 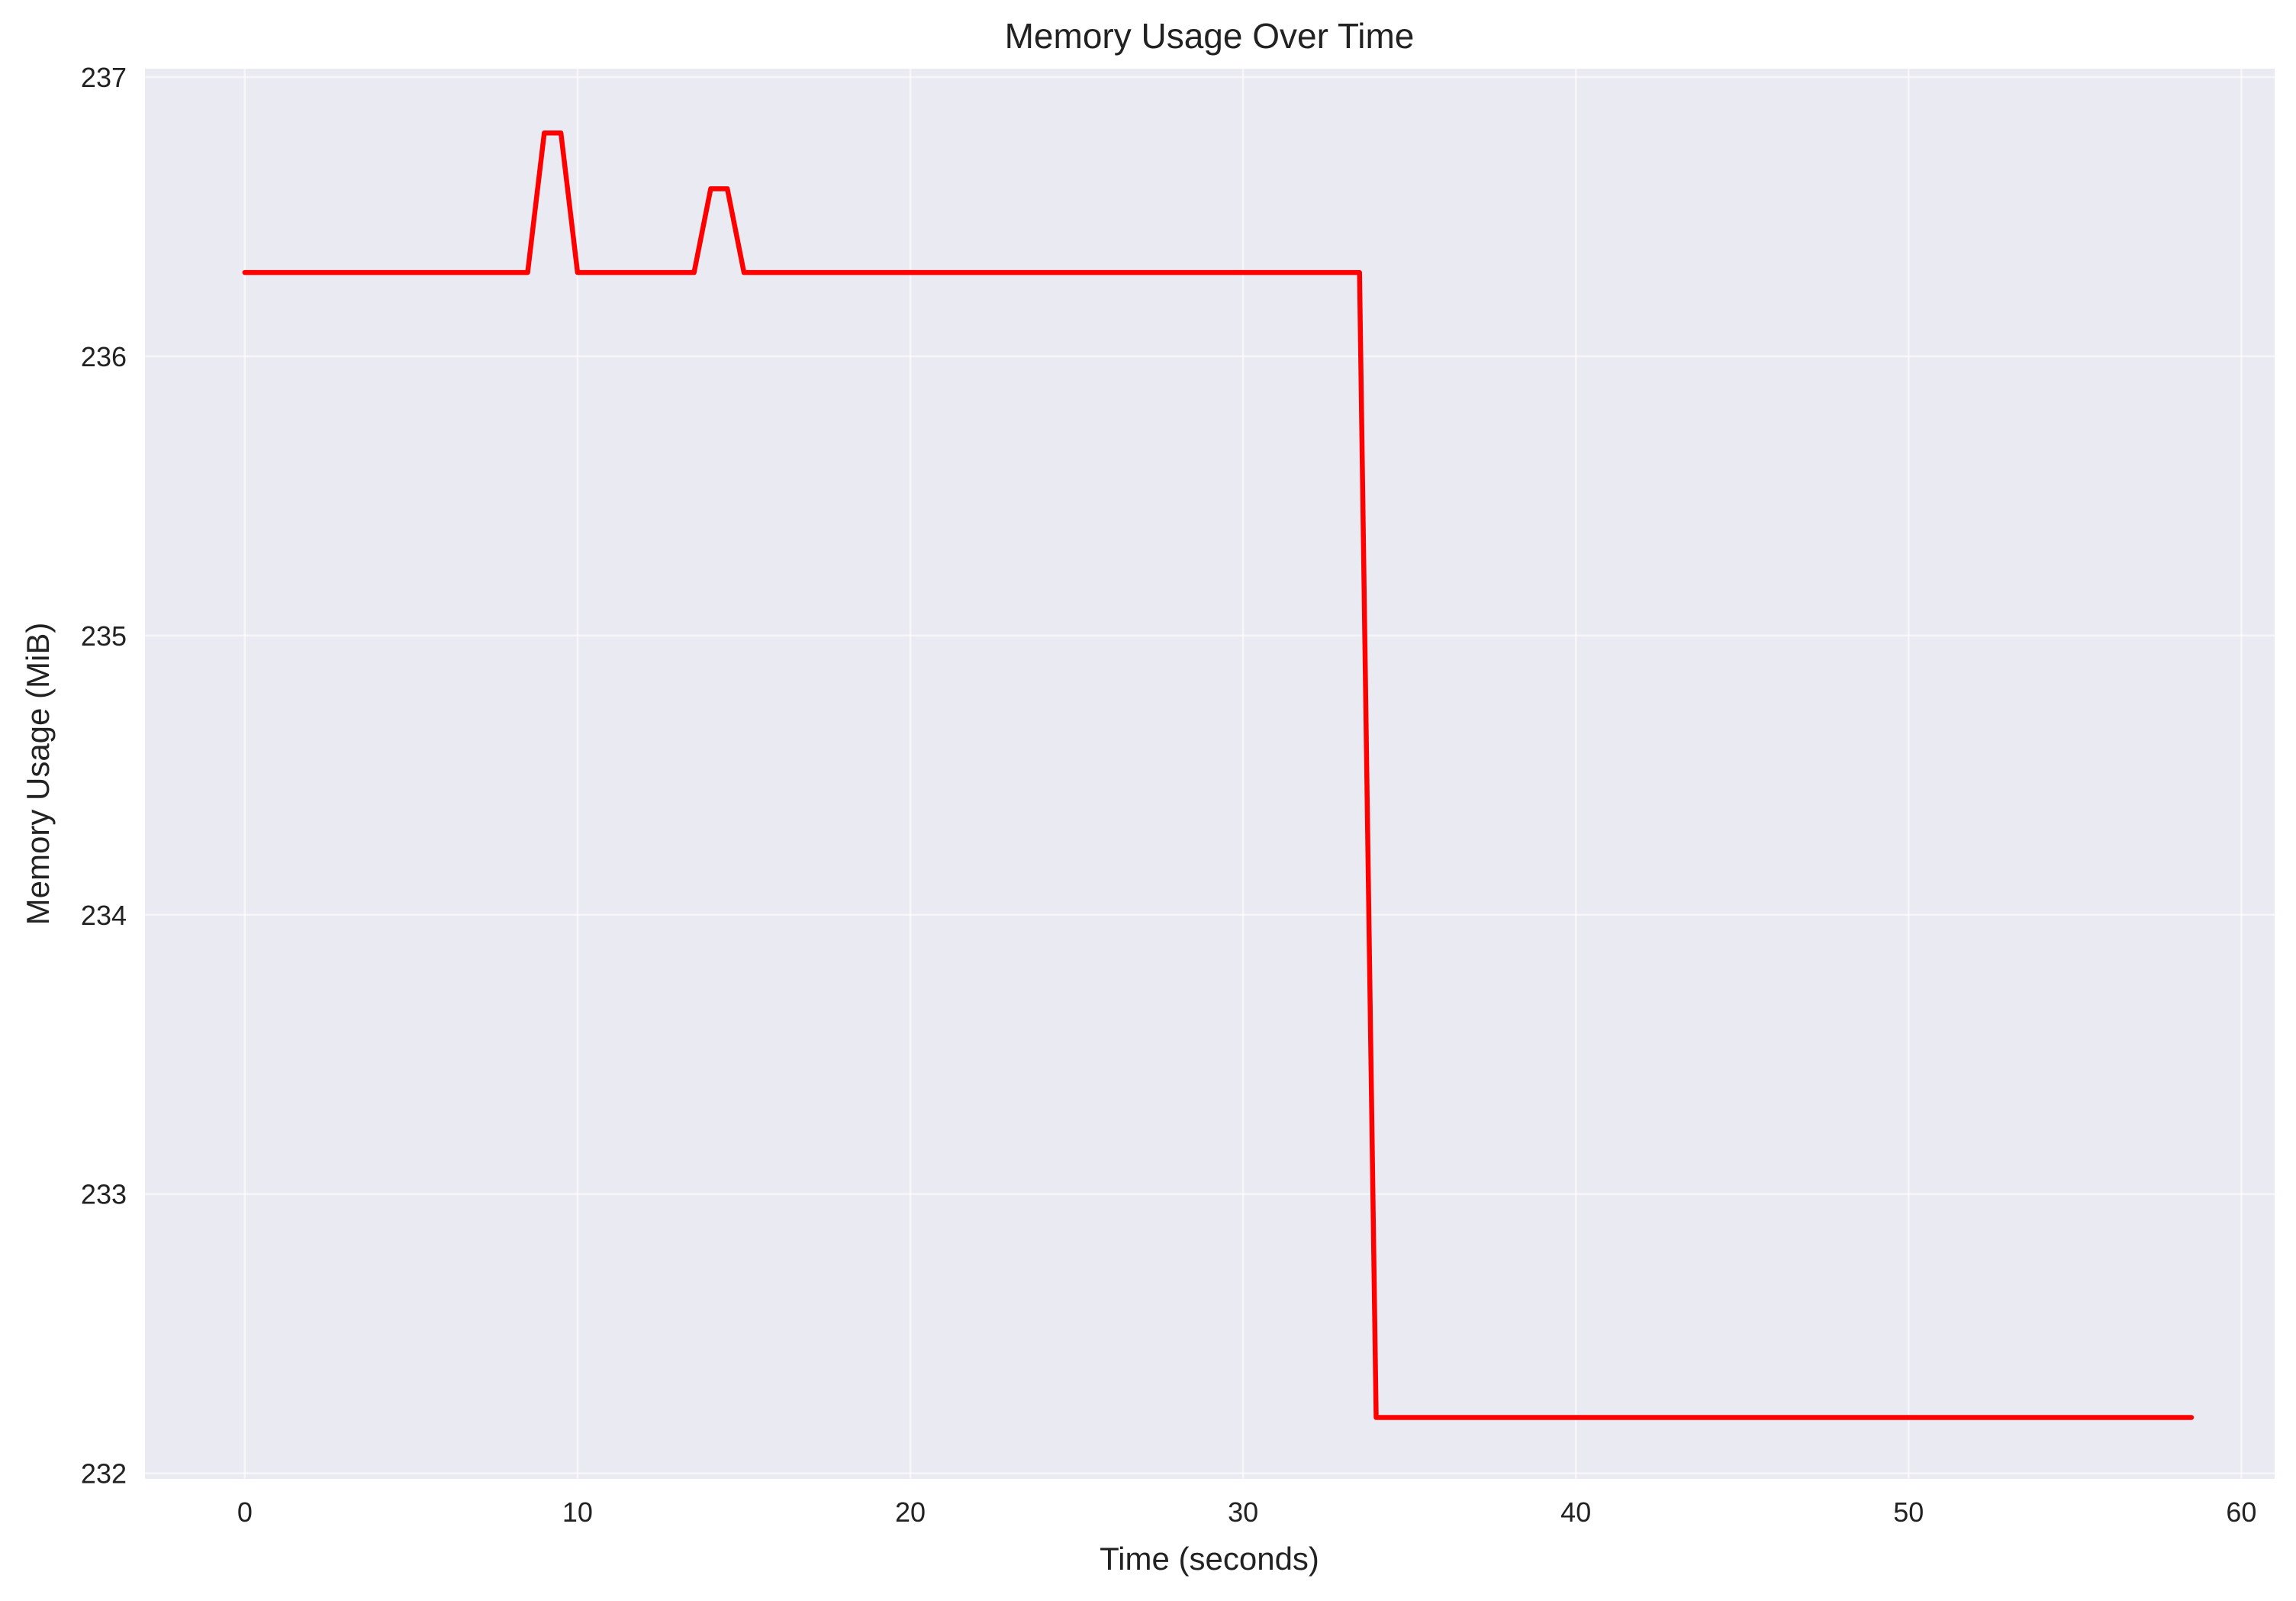 What do you see at coordinates (910, 1512) in the screenshot?
I see `x-tick-label: 20` at bounding box center [910, 1512].